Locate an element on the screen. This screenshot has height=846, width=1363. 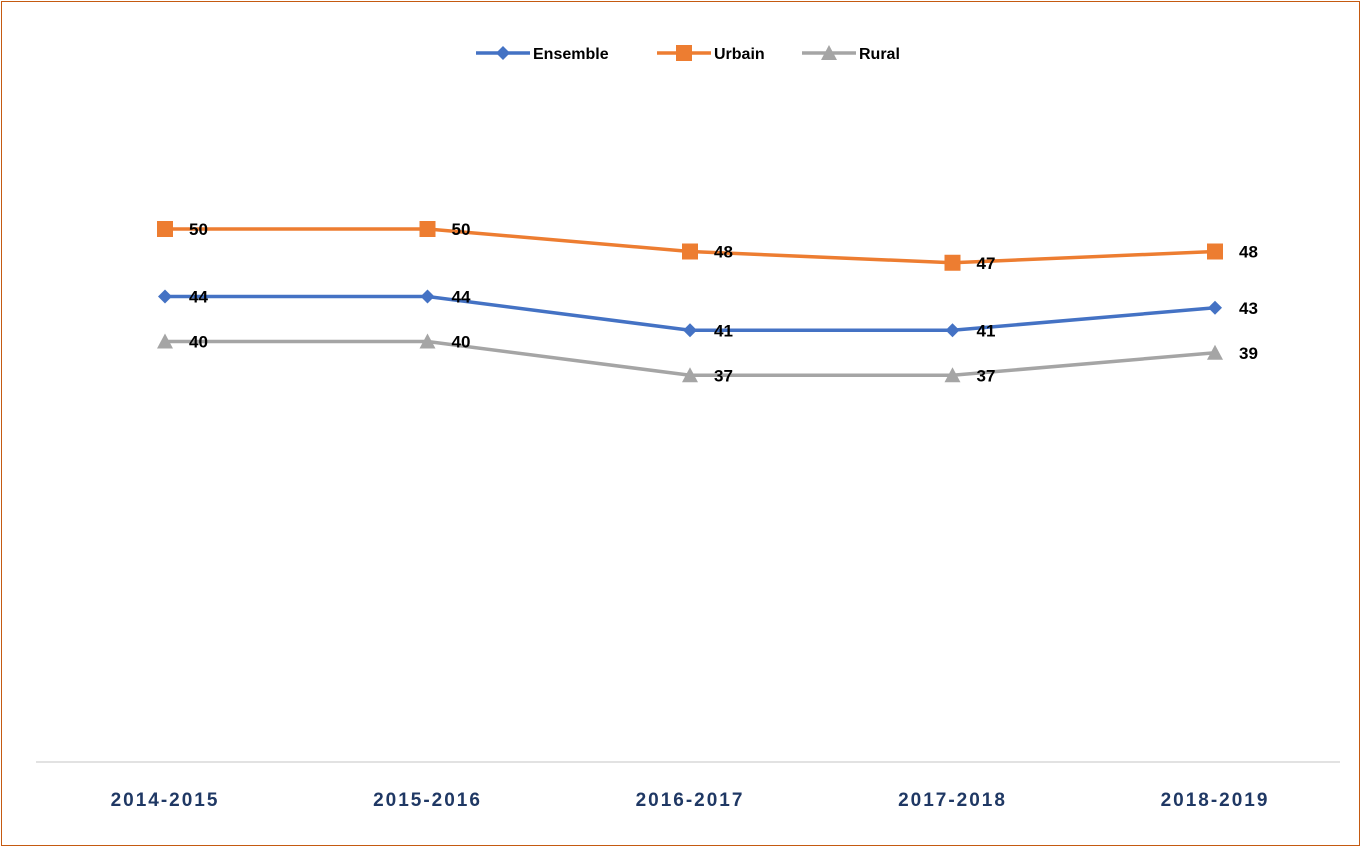
x-tick-label: 2015-2016 is located at coordinates (427, 800).